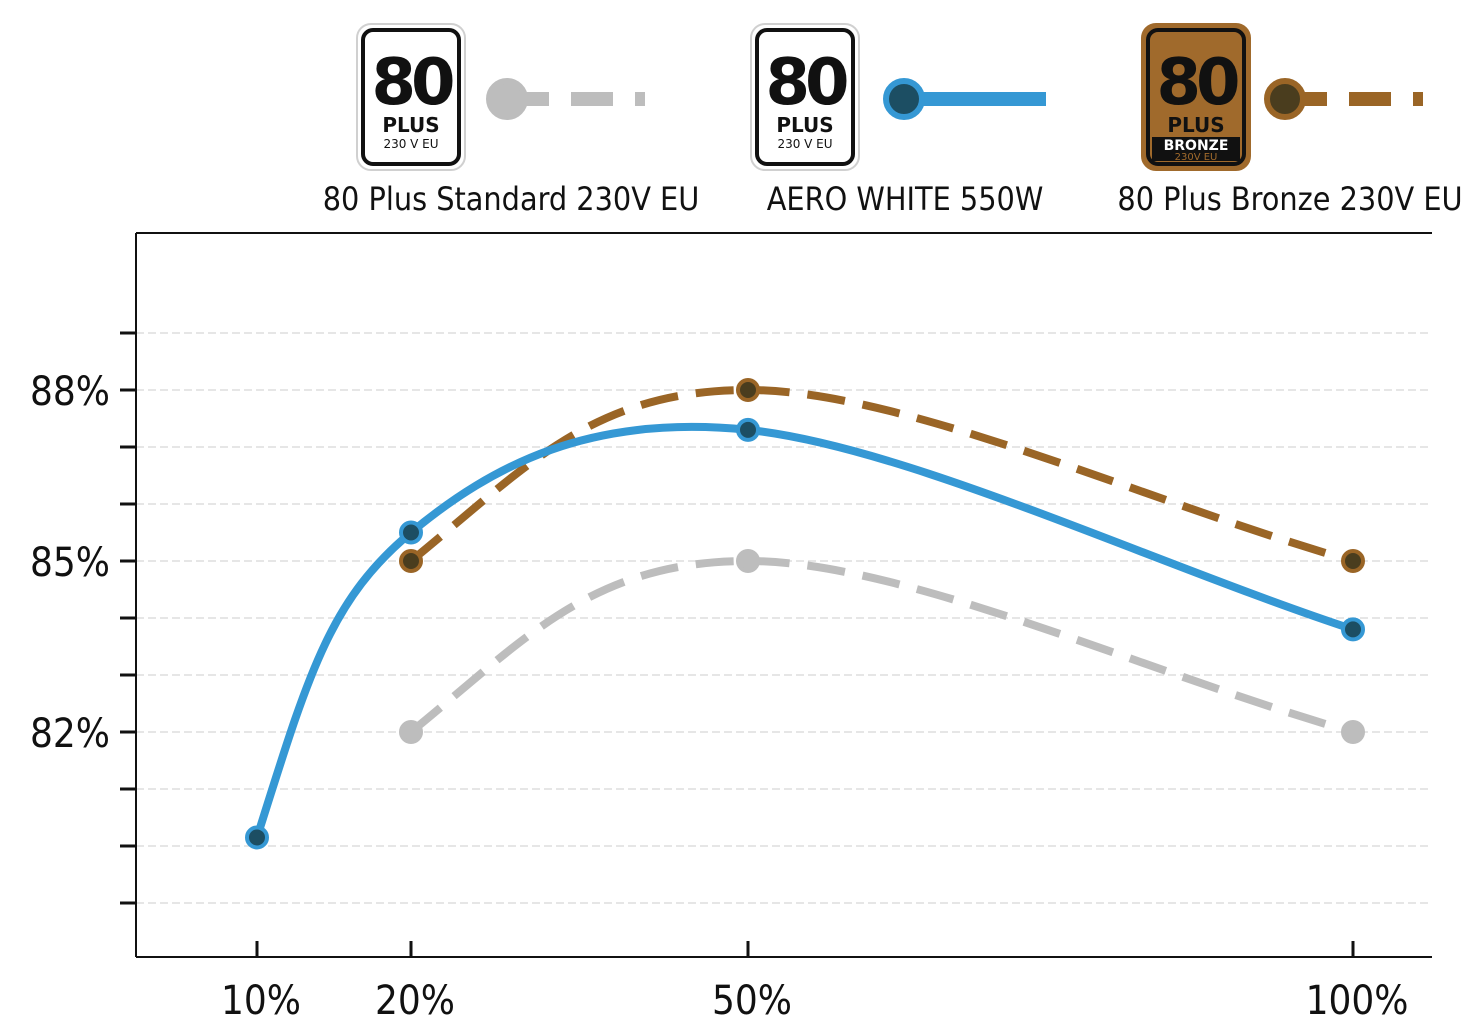  What do you see at coordinates (1196, 146) in the screenshot?
I see `badge-tier-text: BRONZE` at bounding box center [1196, 146].